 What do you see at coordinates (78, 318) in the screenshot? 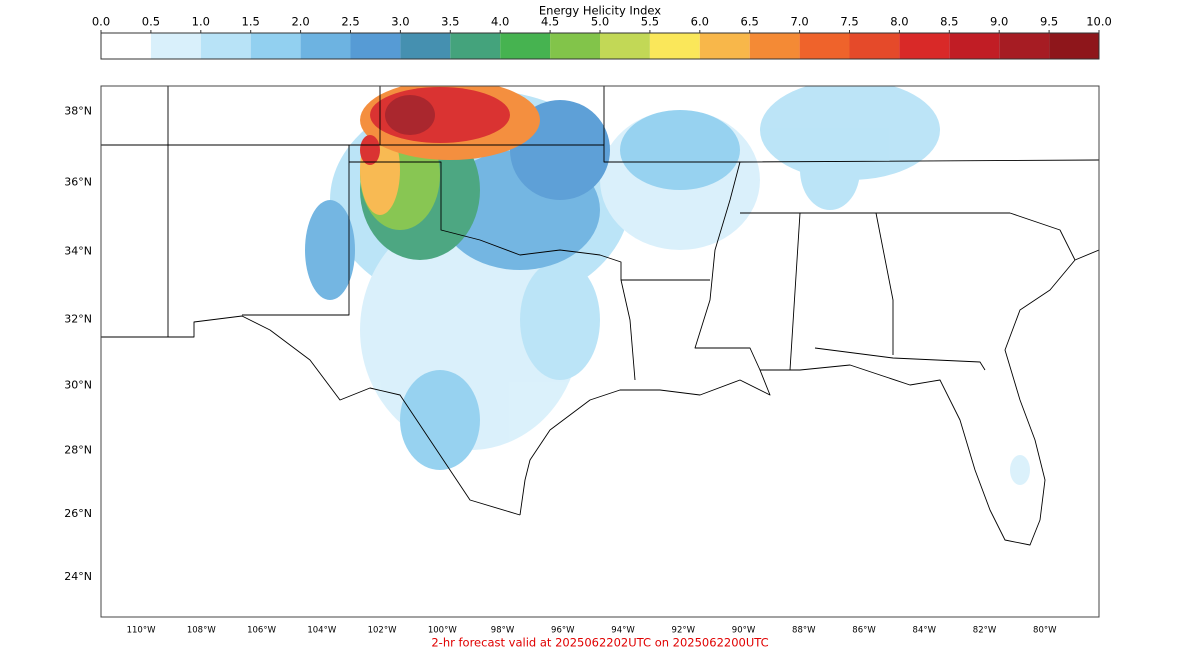
I see `lat-label: 32°N` at bounding box center [78, 318].